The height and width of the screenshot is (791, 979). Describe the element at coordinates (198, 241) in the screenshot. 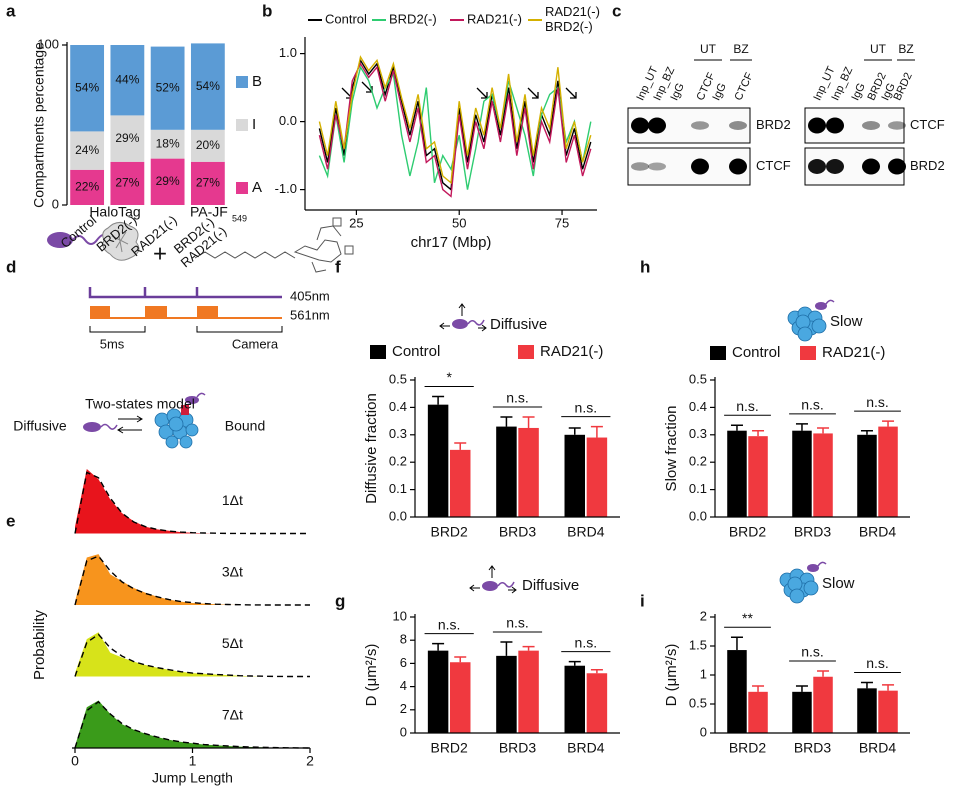

I see `x-tick-label: BRD2(-) RAD21(-)` at that location.